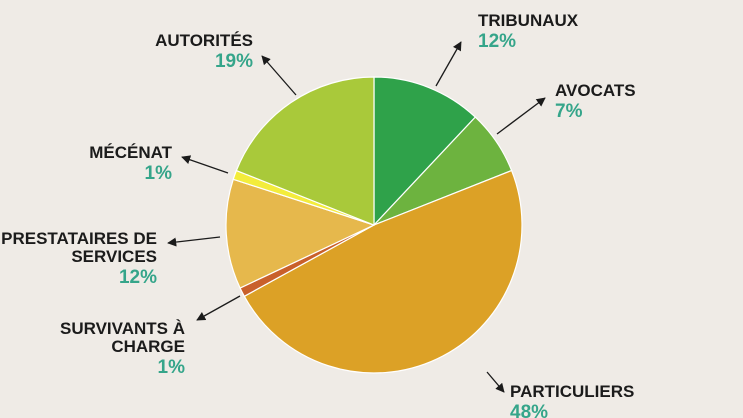 The height and width of the screenshot is (418, 743). I want to click on slice-label: MÉCÉNAT 1%, so click(106, 165).